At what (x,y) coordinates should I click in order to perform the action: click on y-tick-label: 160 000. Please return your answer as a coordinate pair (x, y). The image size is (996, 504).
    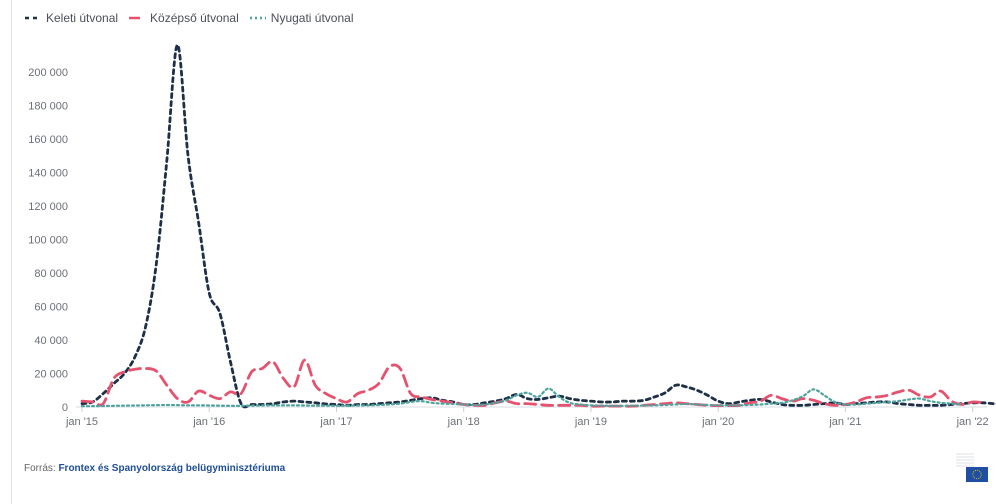
    Looking at the image, I should click on (48, 140).